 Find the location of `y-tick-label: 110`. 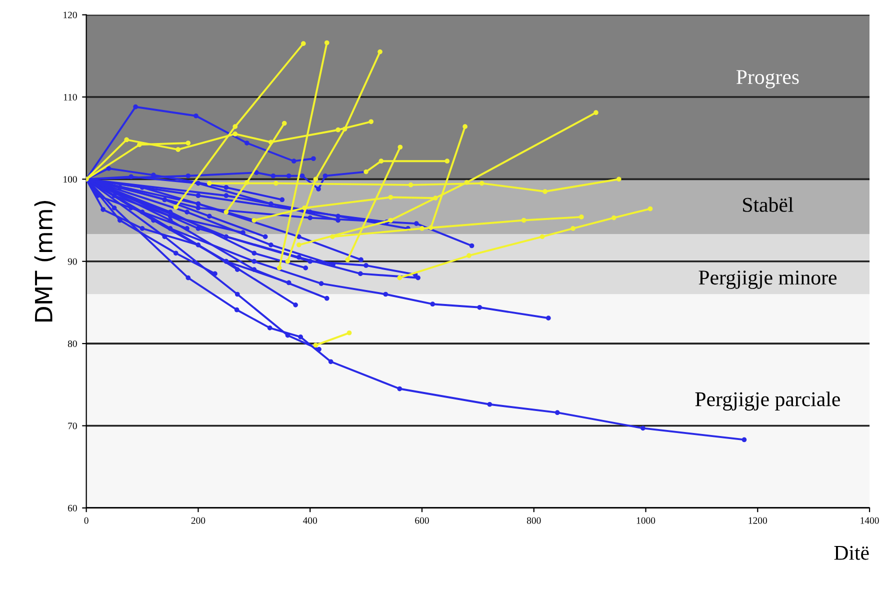

y-tick-label: 110 is located at coordinates (70, 97).